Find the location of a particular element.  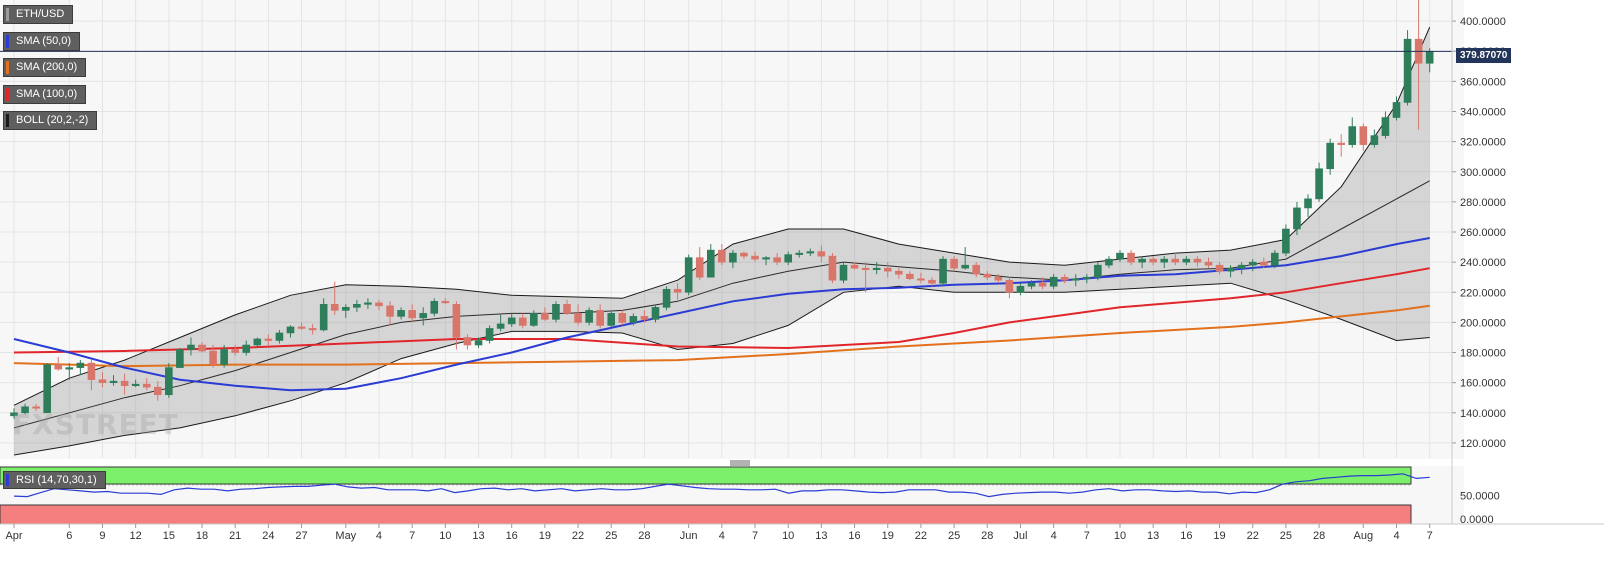

symbol-badge: ETH/USD is located at coordinates (38, 14).